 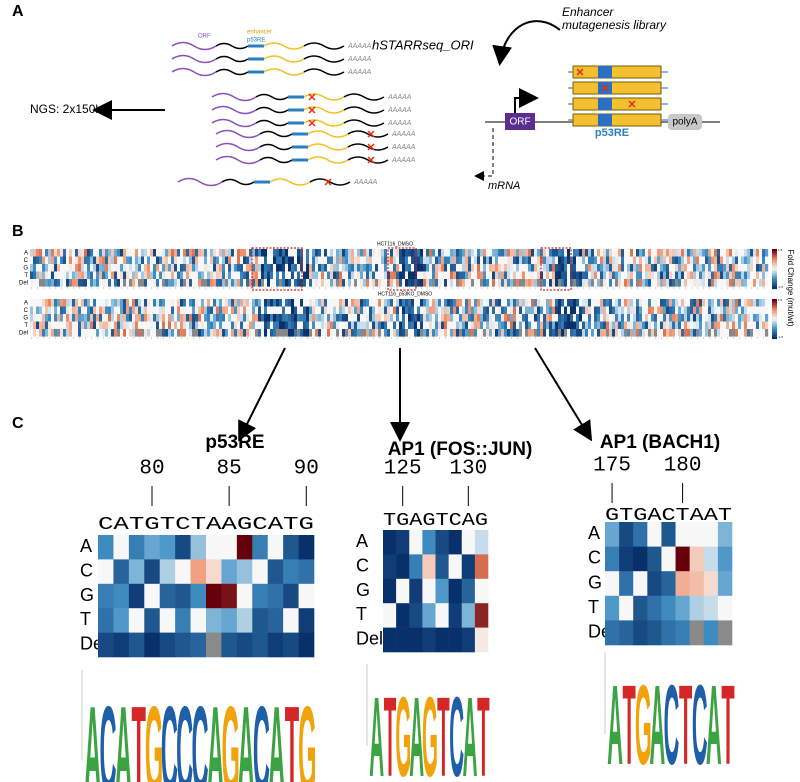 I want to click on row-label: A, so click(x=86, y=546).